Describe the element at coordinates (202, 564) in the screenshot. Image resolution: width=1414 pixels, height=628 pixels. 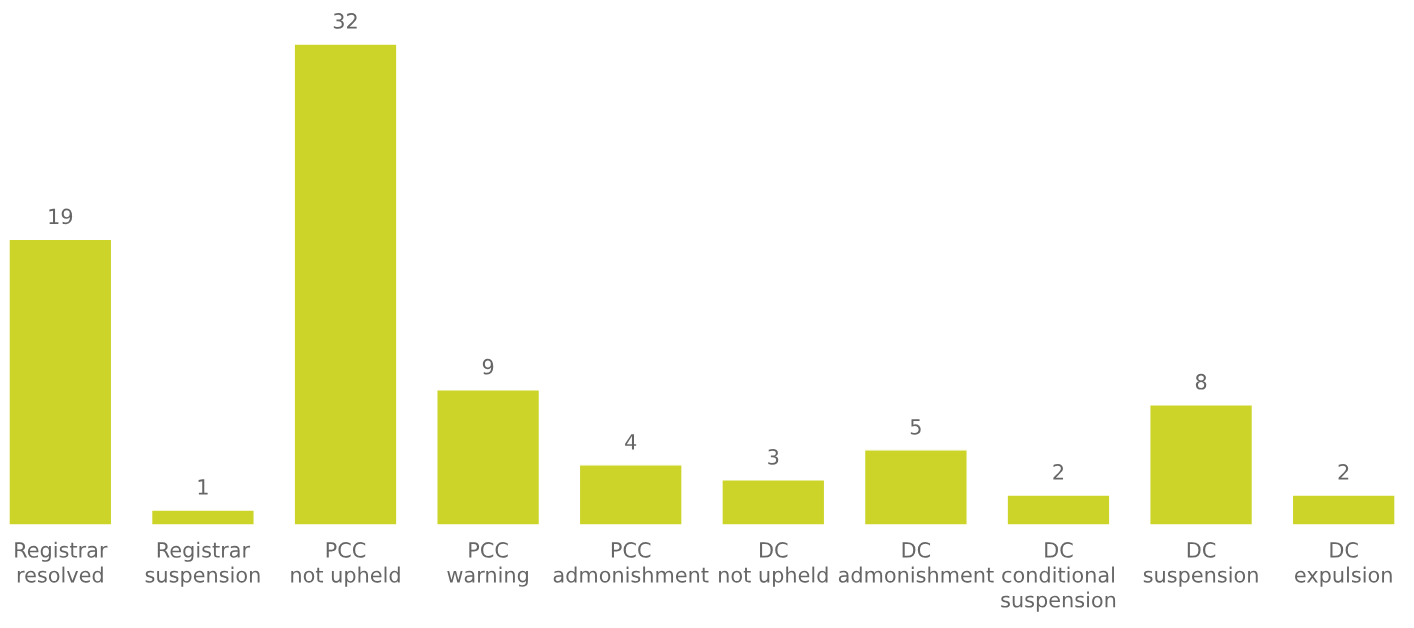
I see `x-tick-label: Registrar suspension` at that location.